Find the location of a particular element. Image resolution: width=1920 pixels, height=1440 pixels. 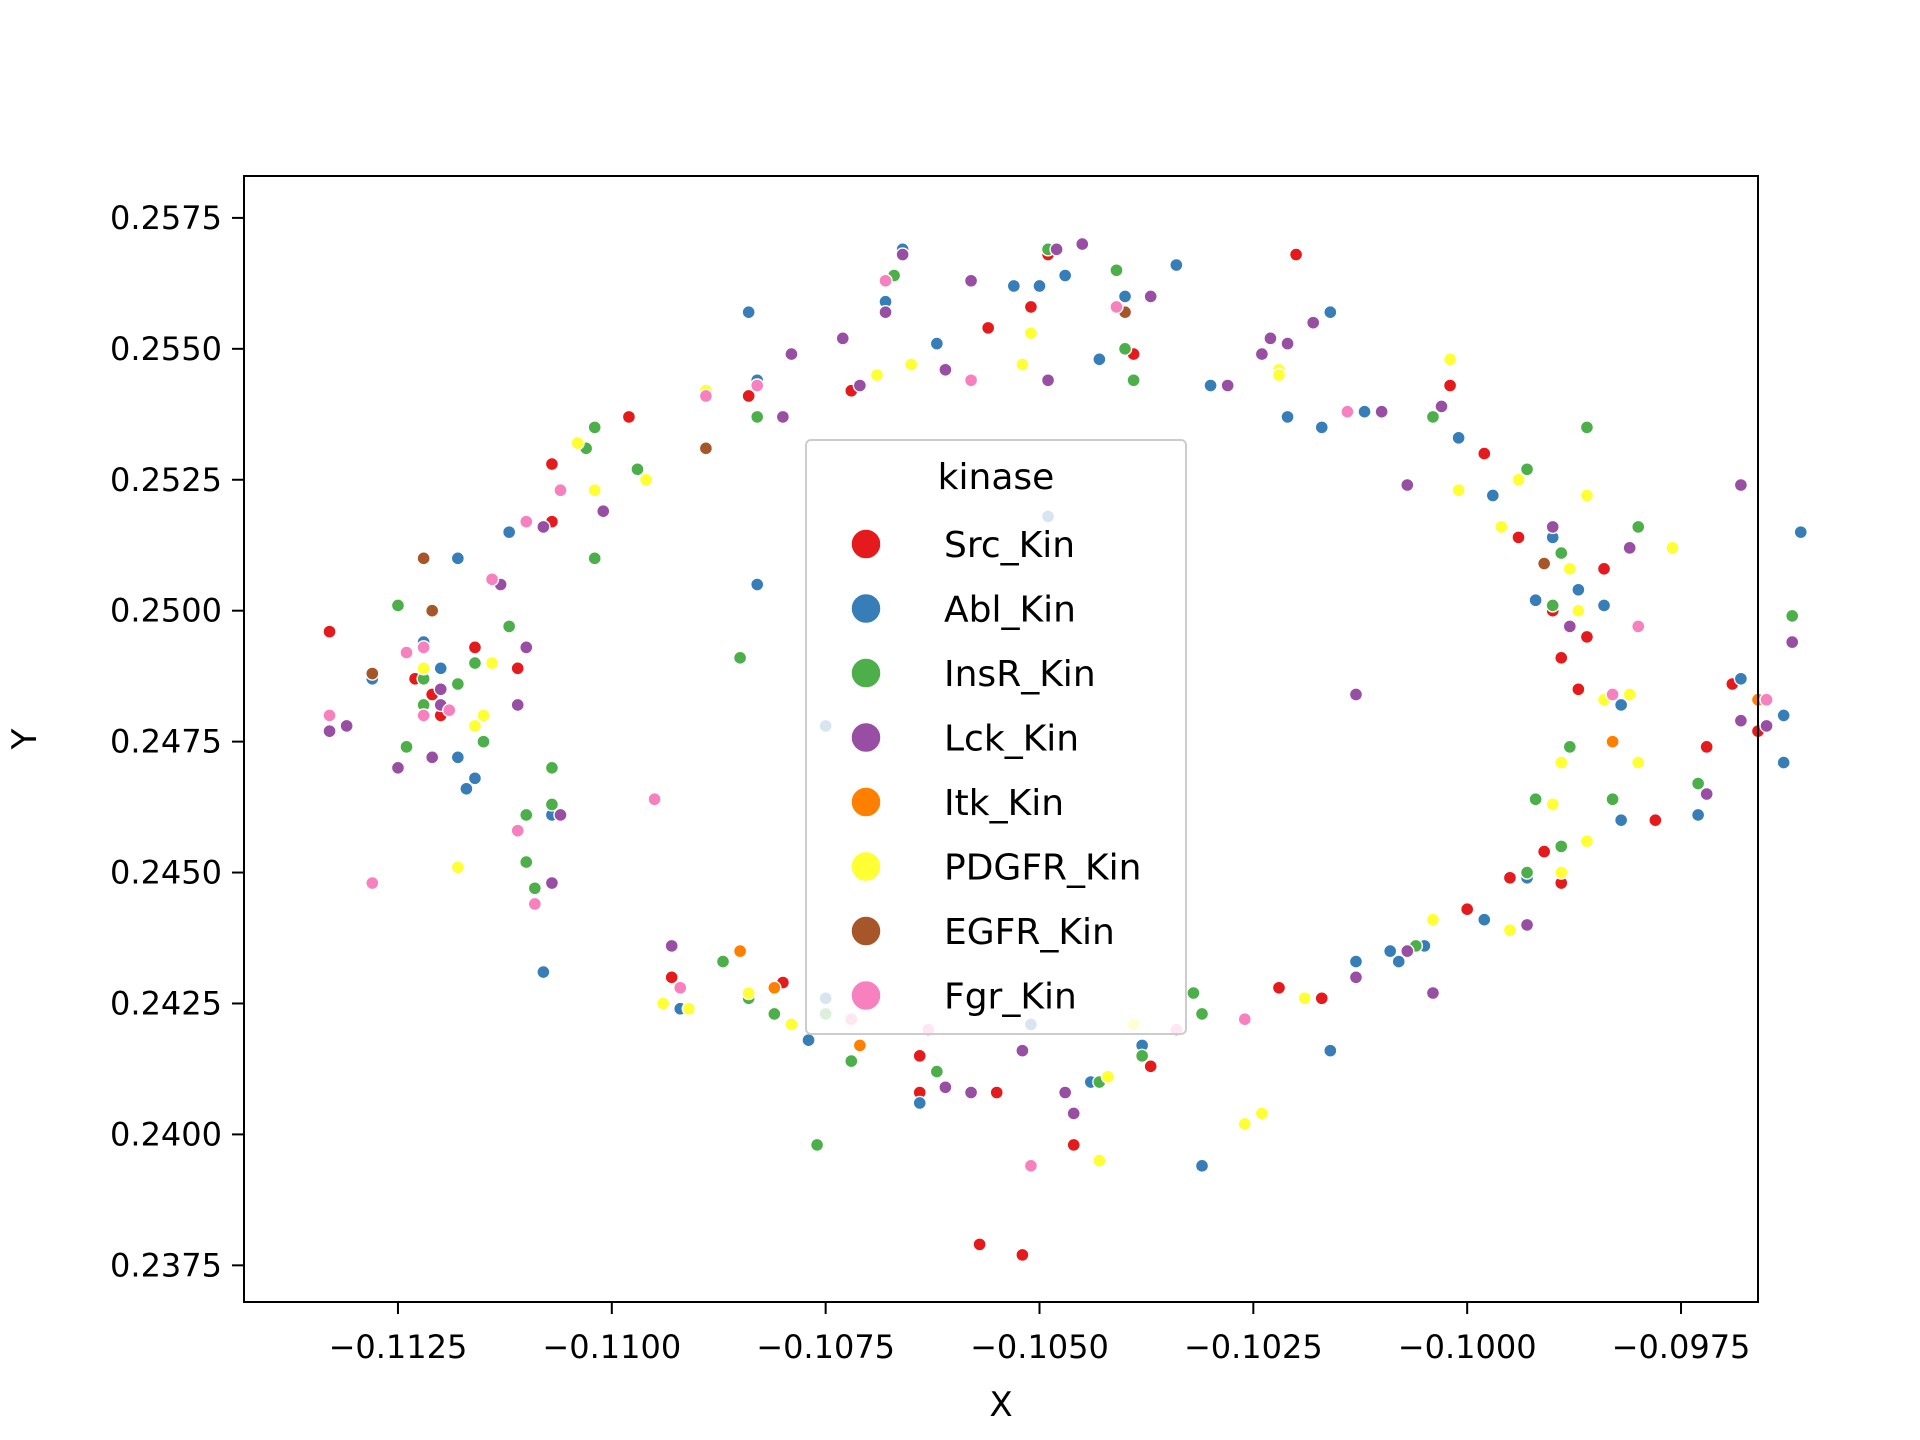

point-itk-kin is located at coordinates (860, 1045).